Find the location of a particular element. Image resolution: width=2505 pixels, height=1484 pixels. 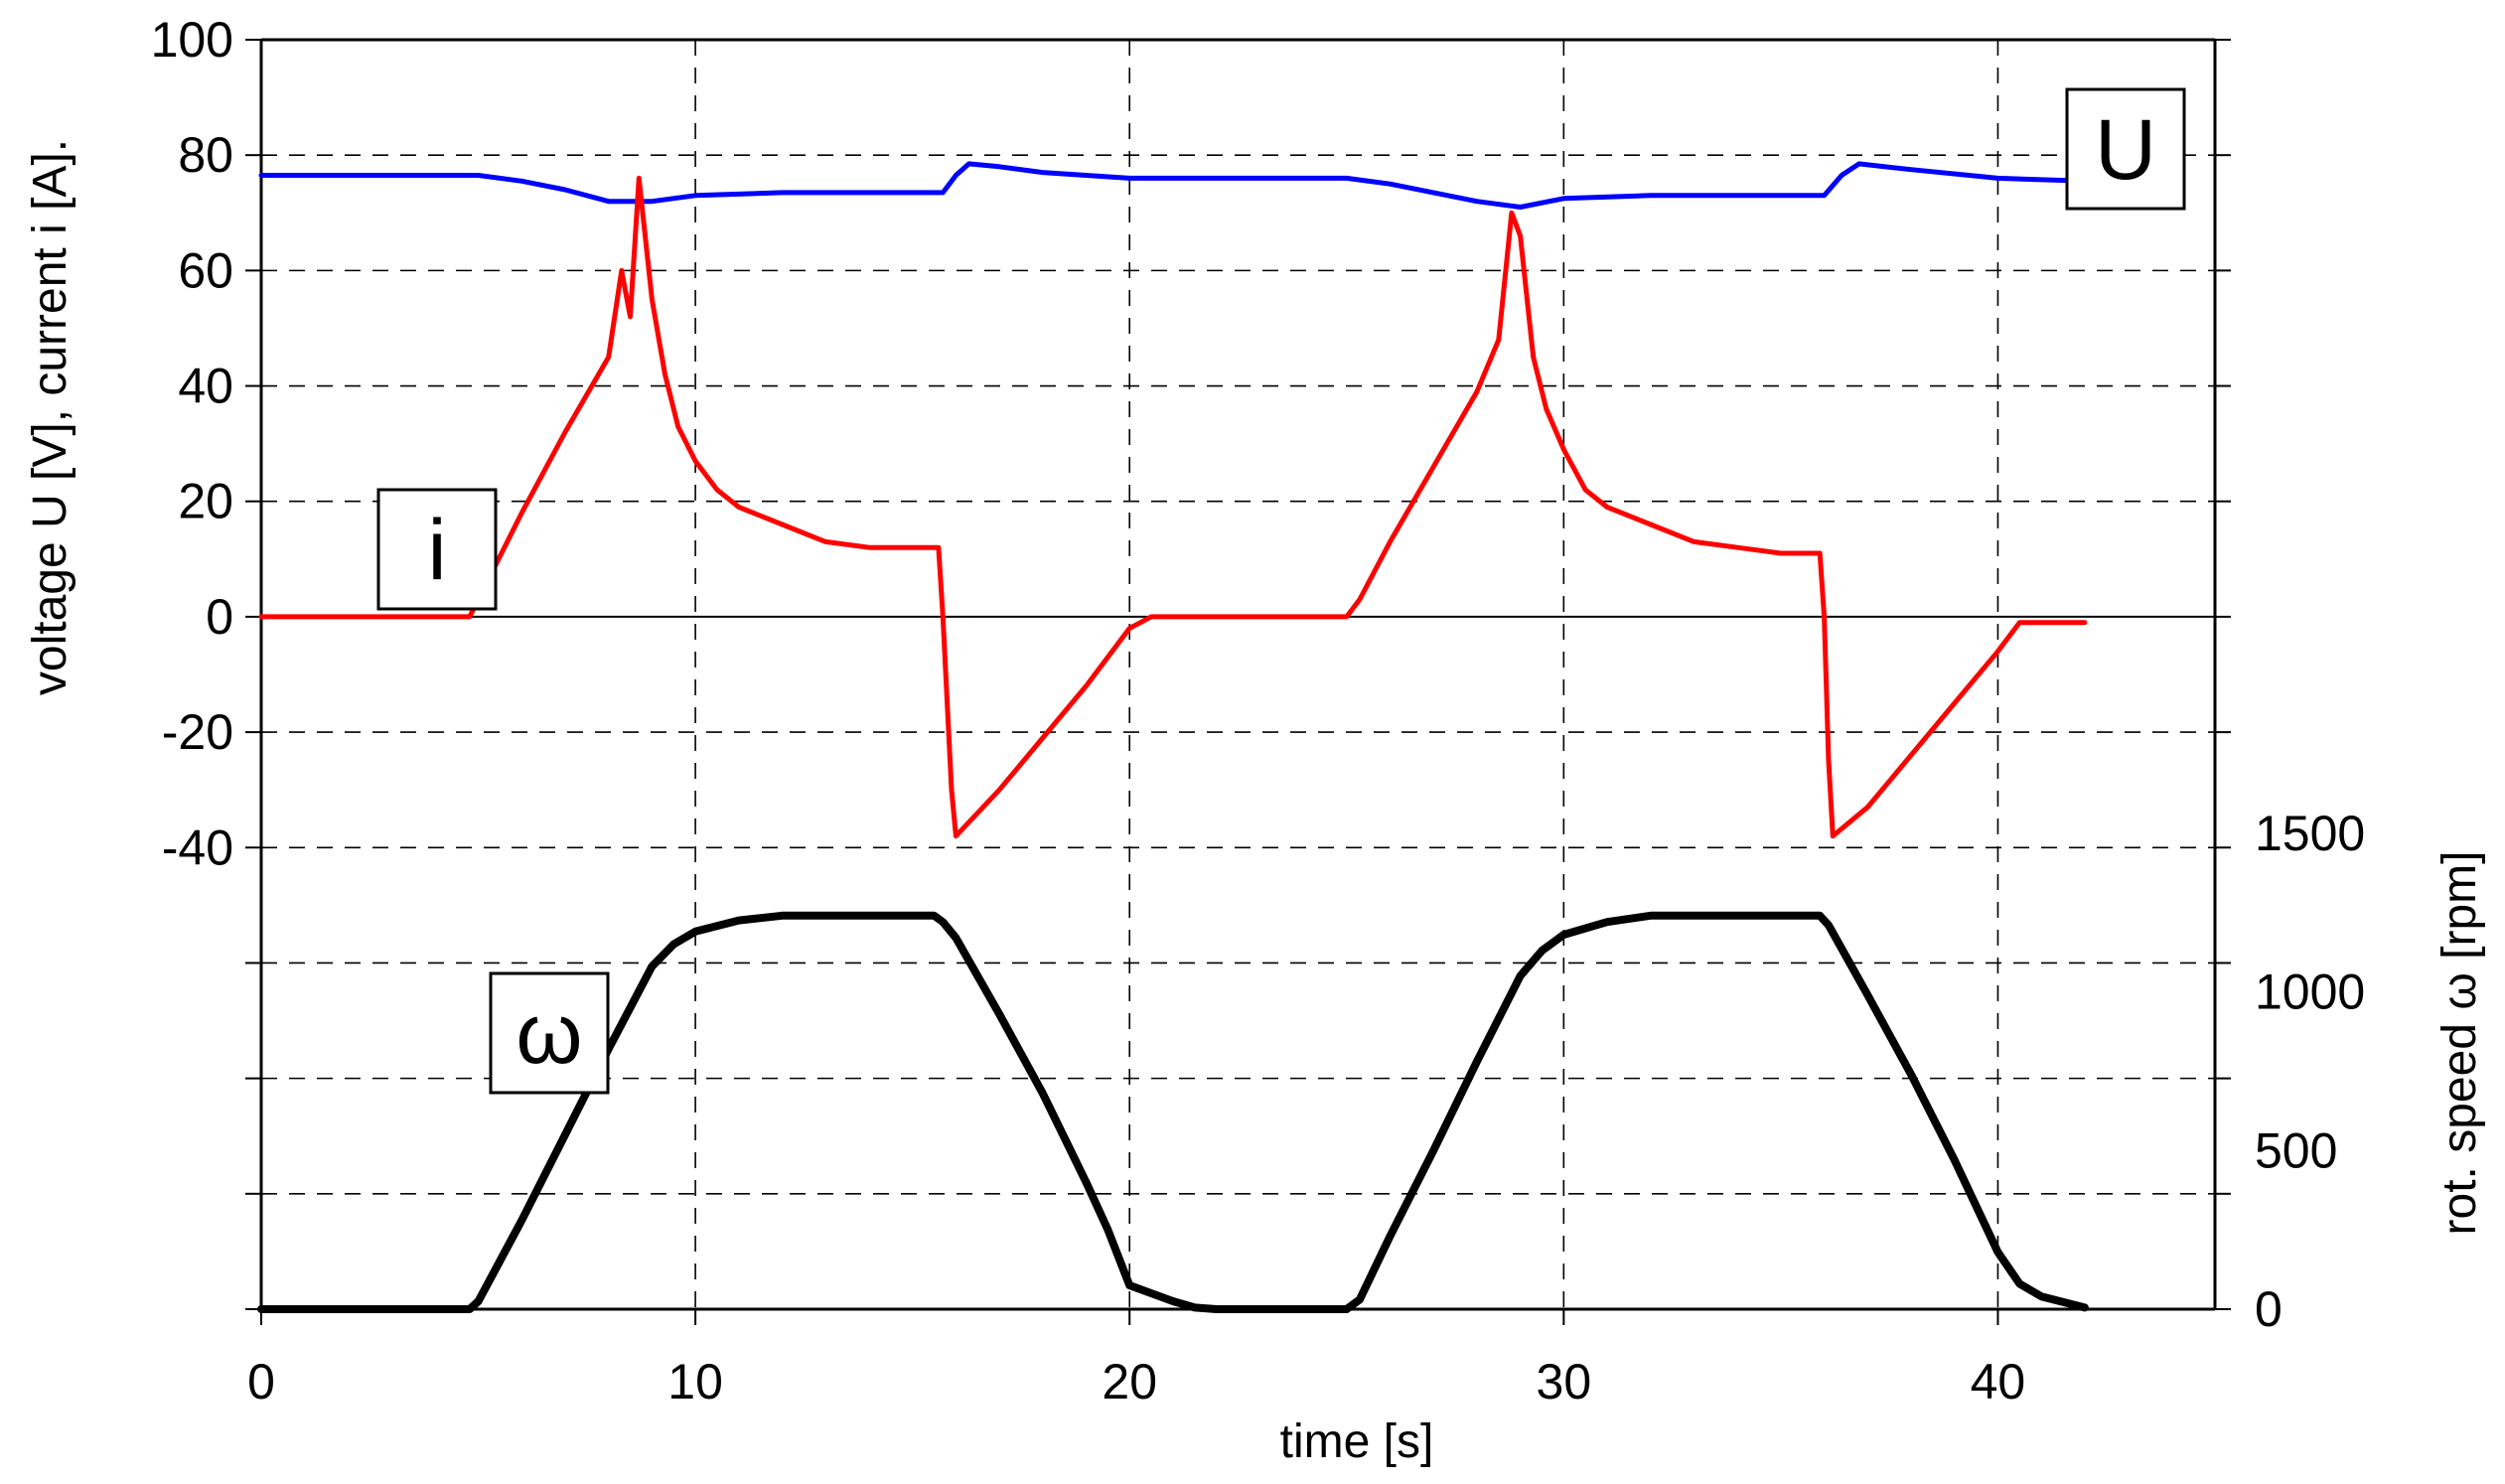

legend-label-U: U is located at coordinates (2125, 150).